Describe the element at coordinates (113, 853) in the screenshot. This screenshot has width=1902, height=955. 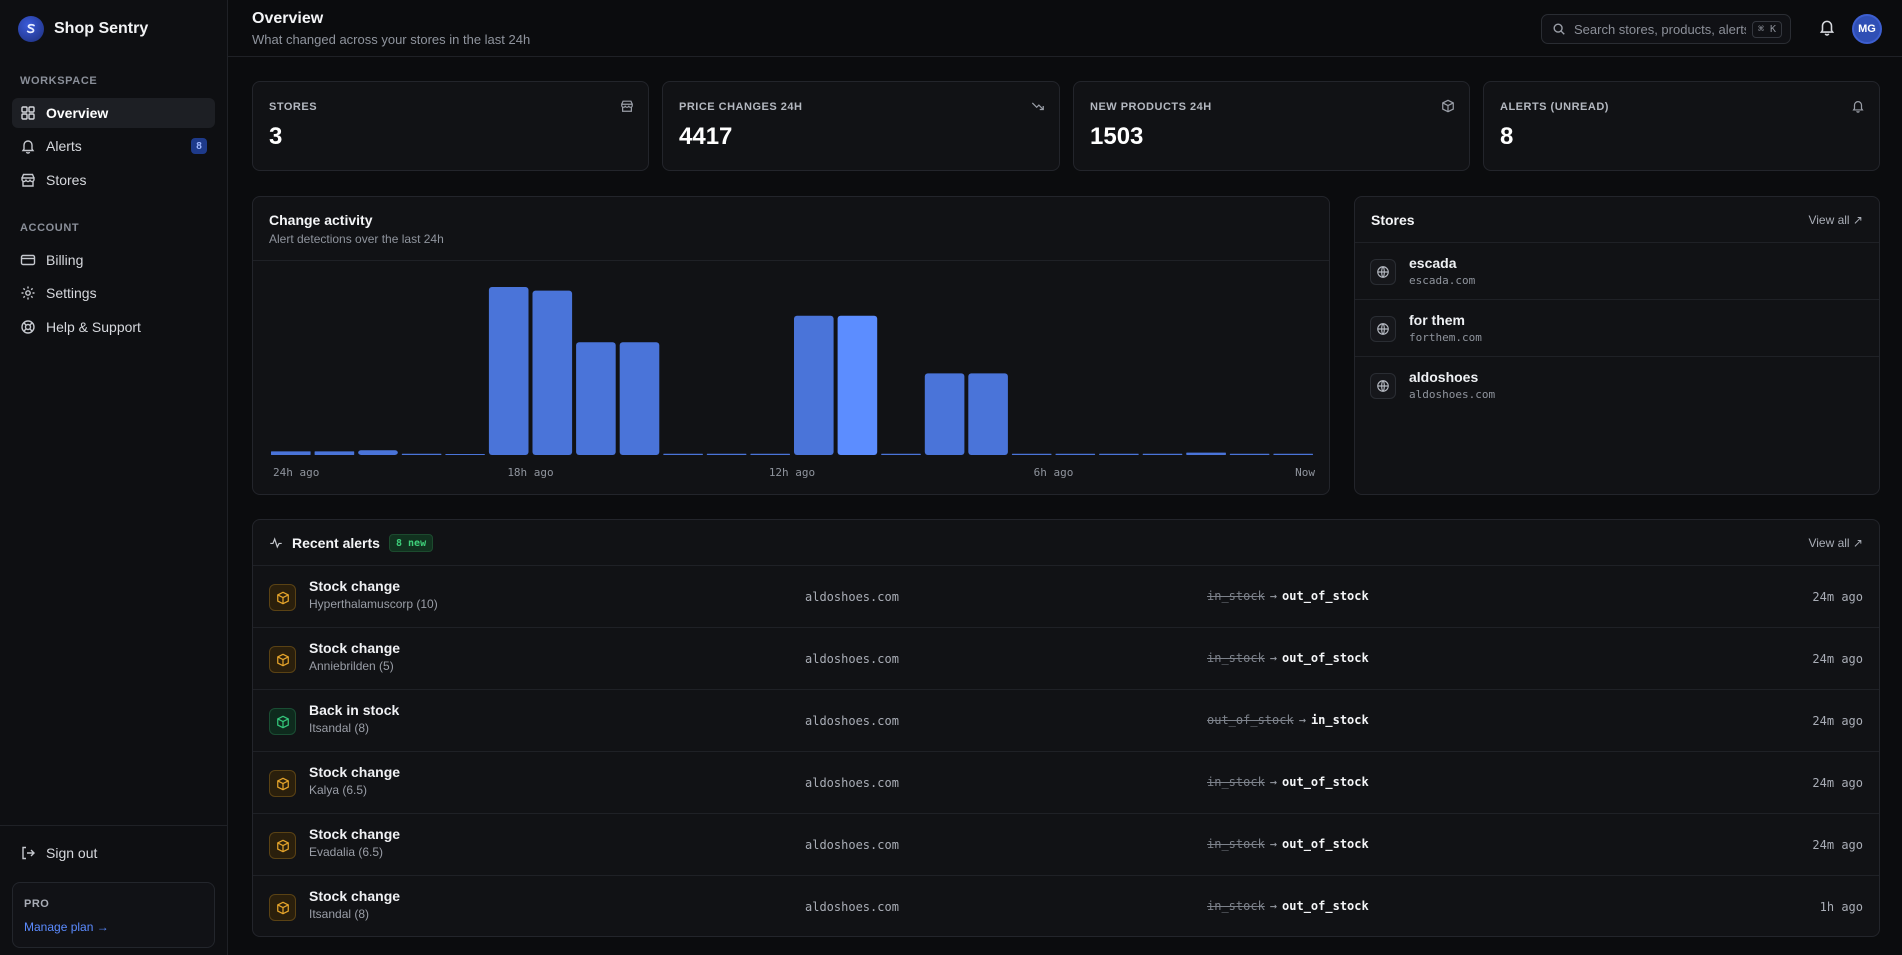
I see `sign-out-button: Sign out` at that location.